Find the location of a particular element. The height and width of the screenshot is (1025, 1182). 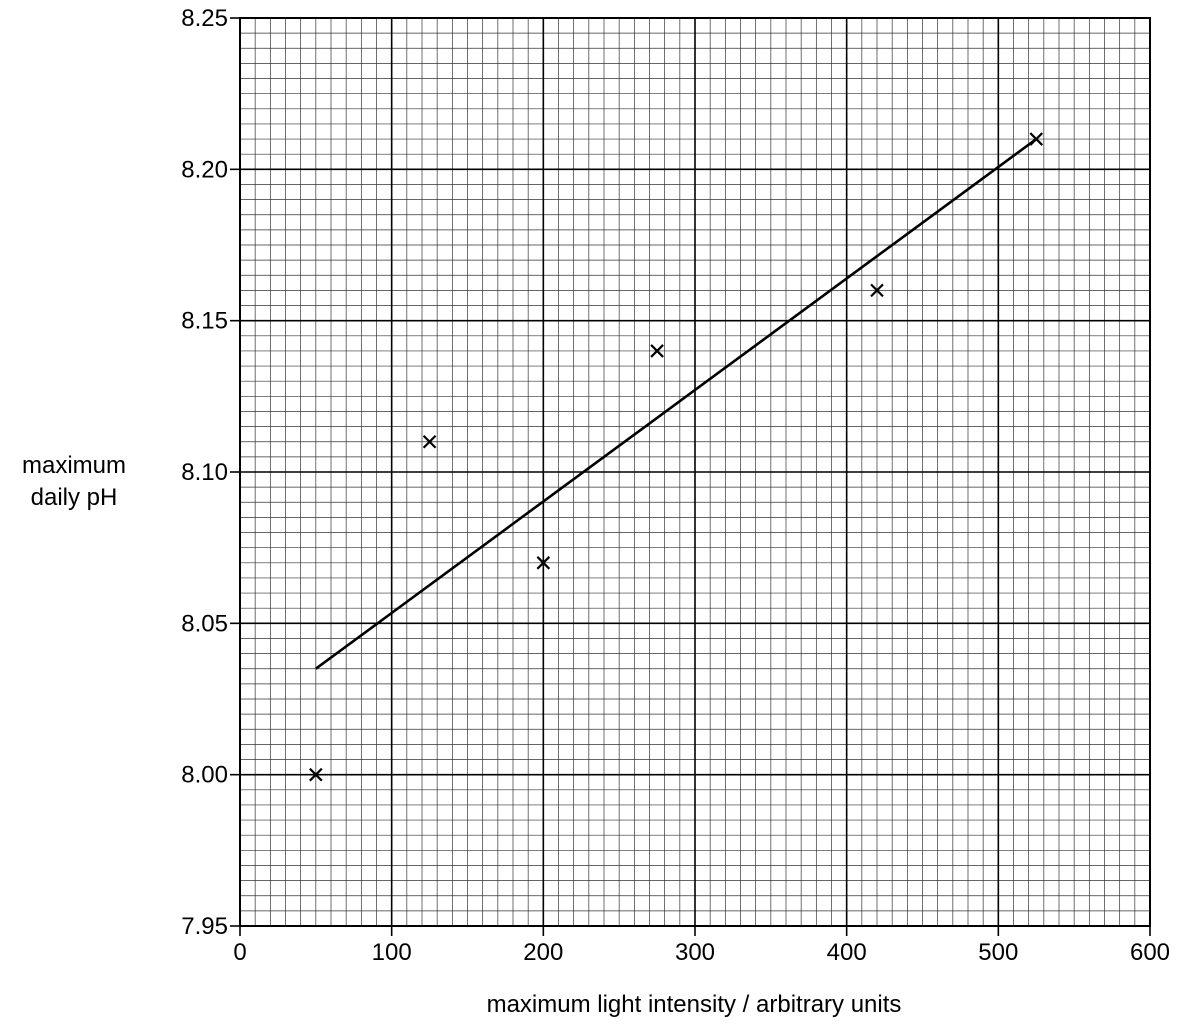

y-tick-labels: 7.95 8.00 8.05 8.10 8.15 8.20 8.25 is located at coordinates (210, 472).